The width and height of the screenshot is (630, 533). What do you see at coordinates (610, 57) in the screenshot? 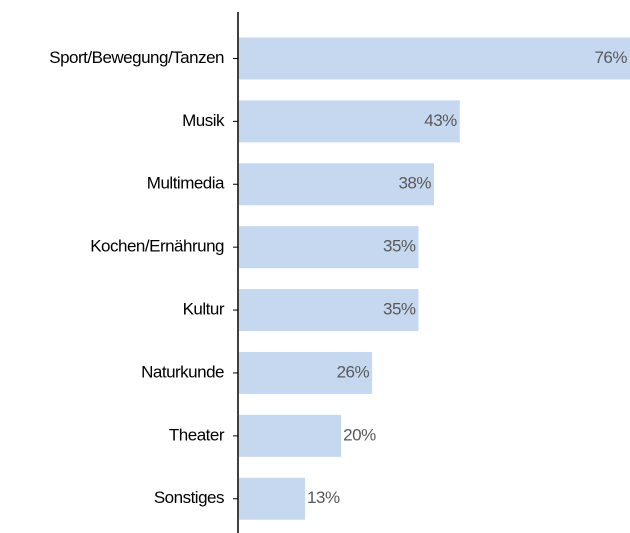
I see `value-label: 76%` at bounding box center [610, 57].